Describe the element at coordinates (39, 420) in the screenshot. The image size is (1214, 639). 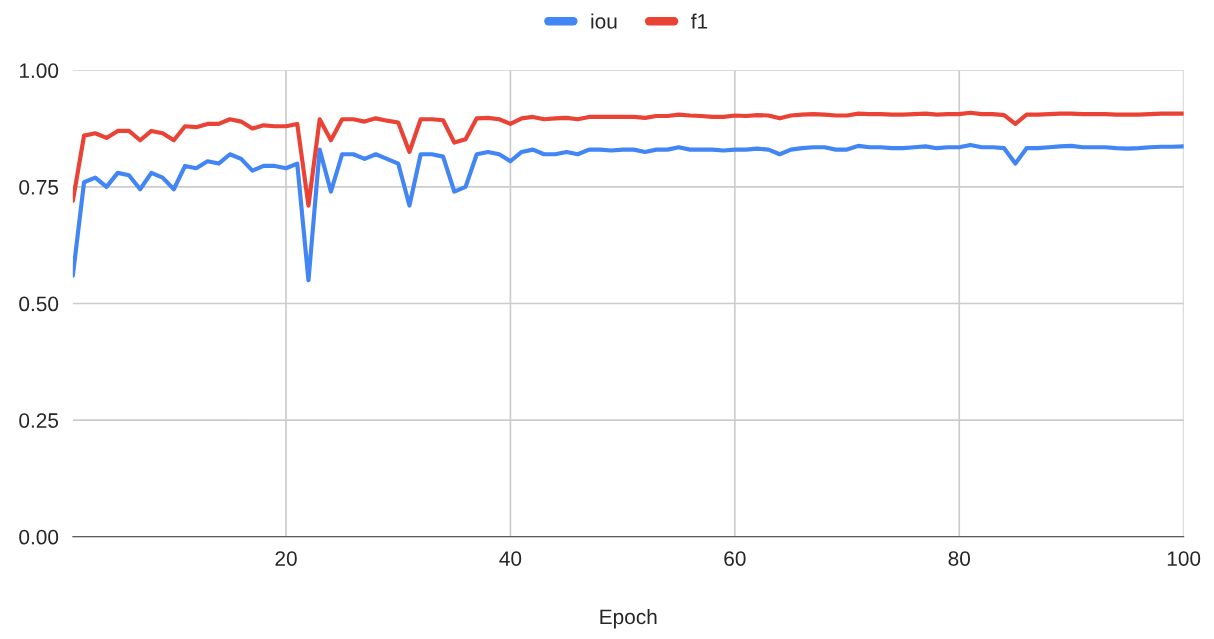
I see `y-tick-label: 0.25` at that location.